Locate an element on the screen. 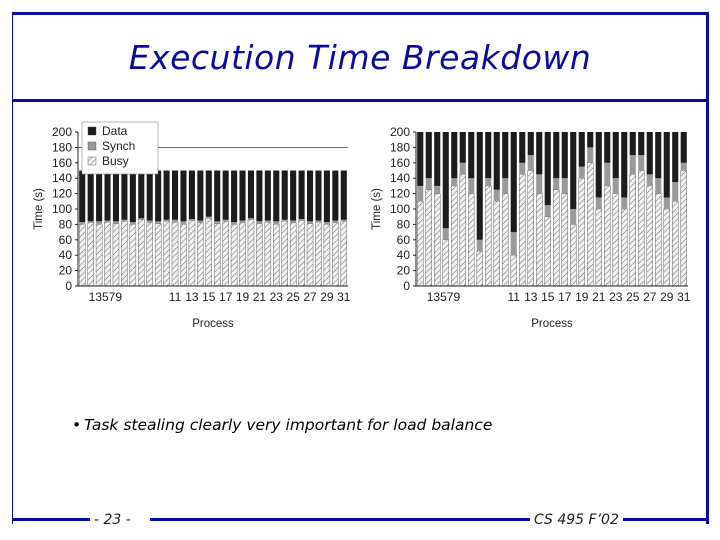  bar-data-p31 is located at coordinates (343, 195).